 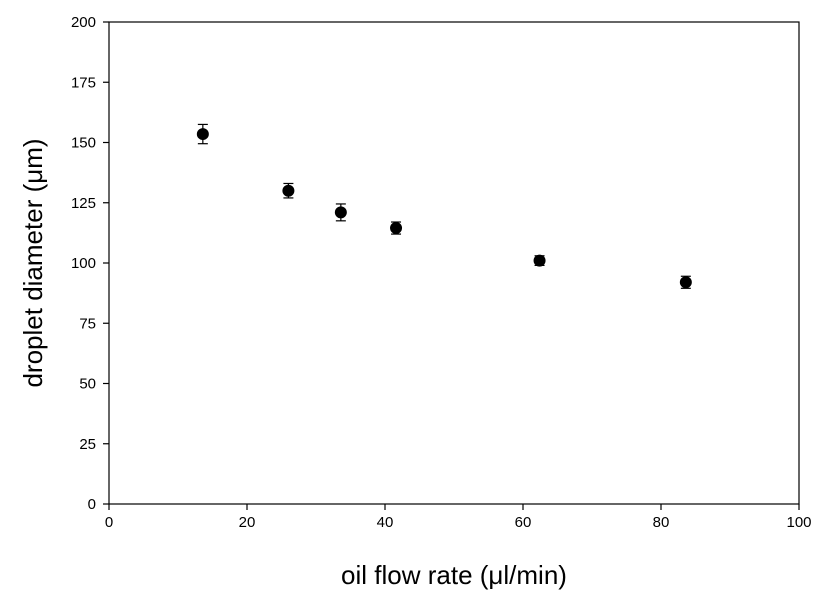 I want to click on y-tick-label: 0, so click(x=92, y=504).